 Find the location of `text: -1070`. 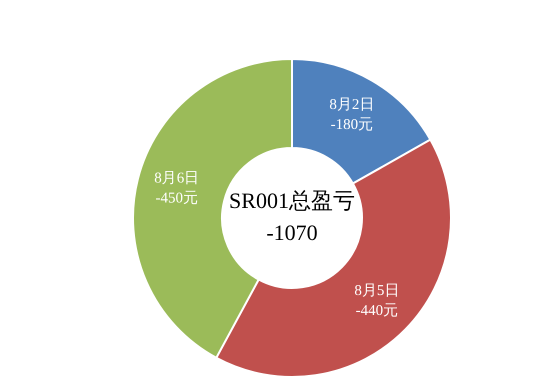

text: -1070 is located at coordinates (292, 232).